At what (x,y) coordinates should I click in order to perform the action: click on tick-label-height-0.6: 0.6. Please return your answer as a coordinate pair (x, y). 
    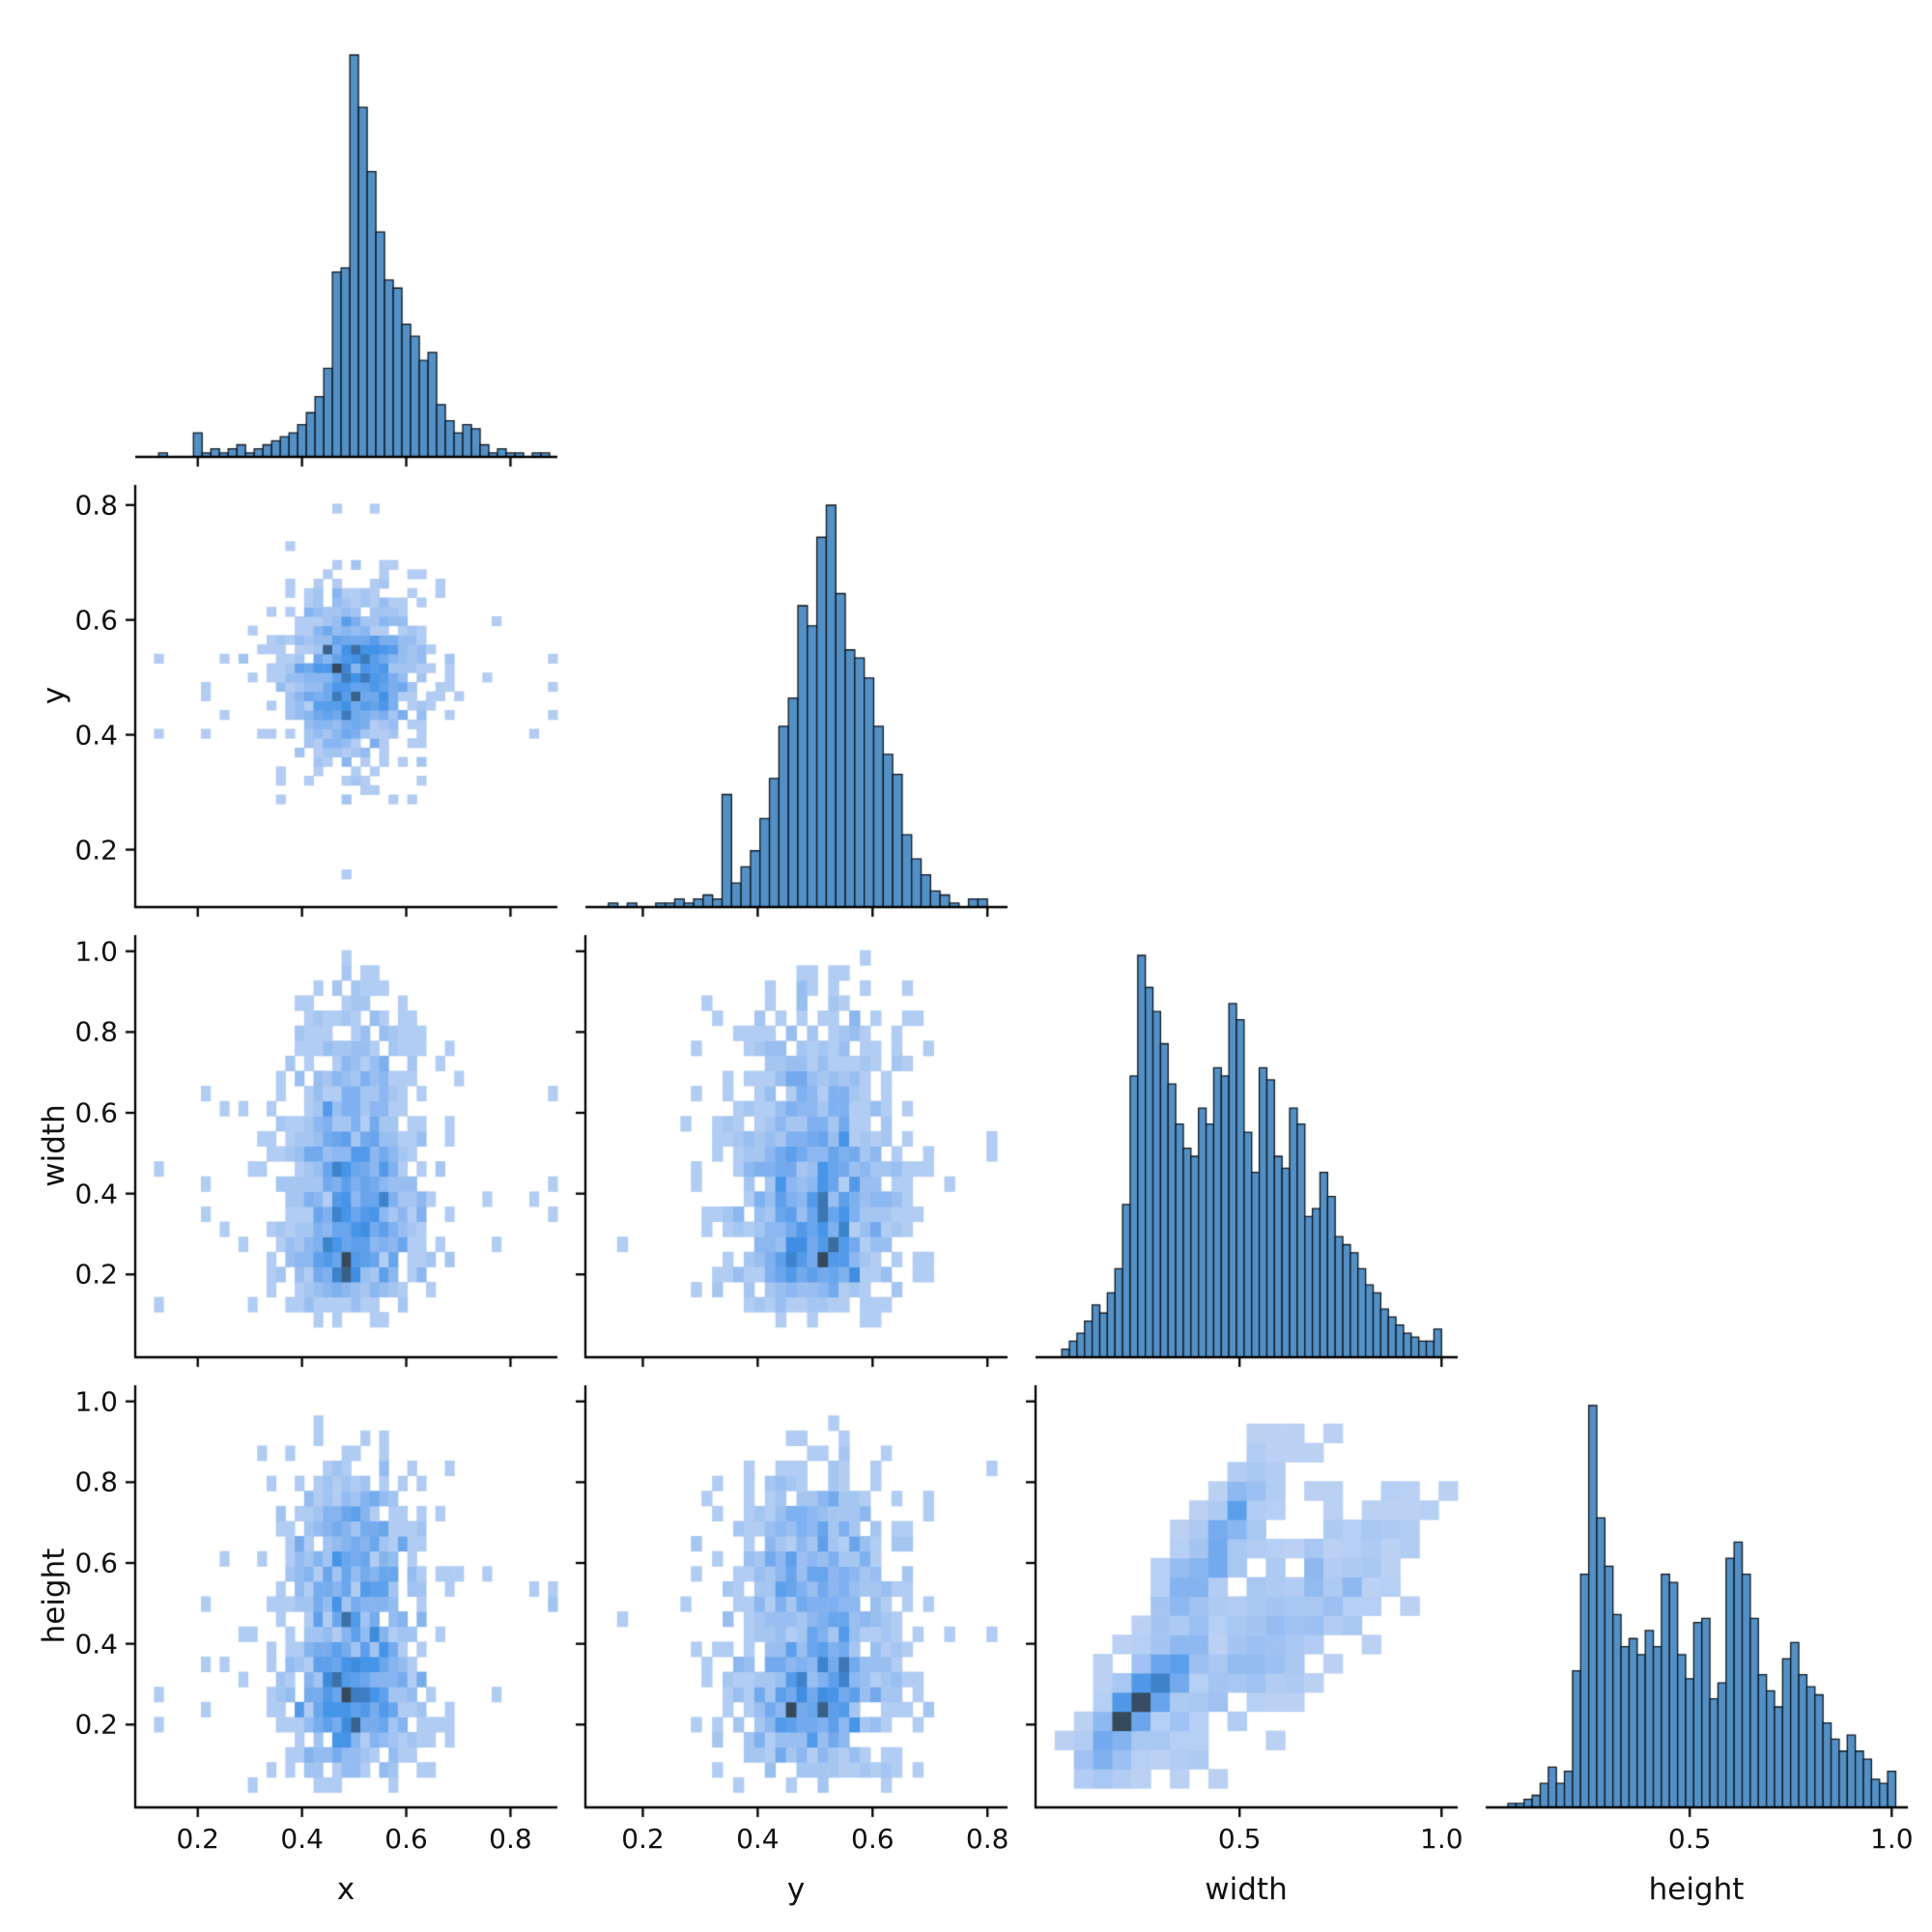
    Looking at the image, I should click on (96, 1563).